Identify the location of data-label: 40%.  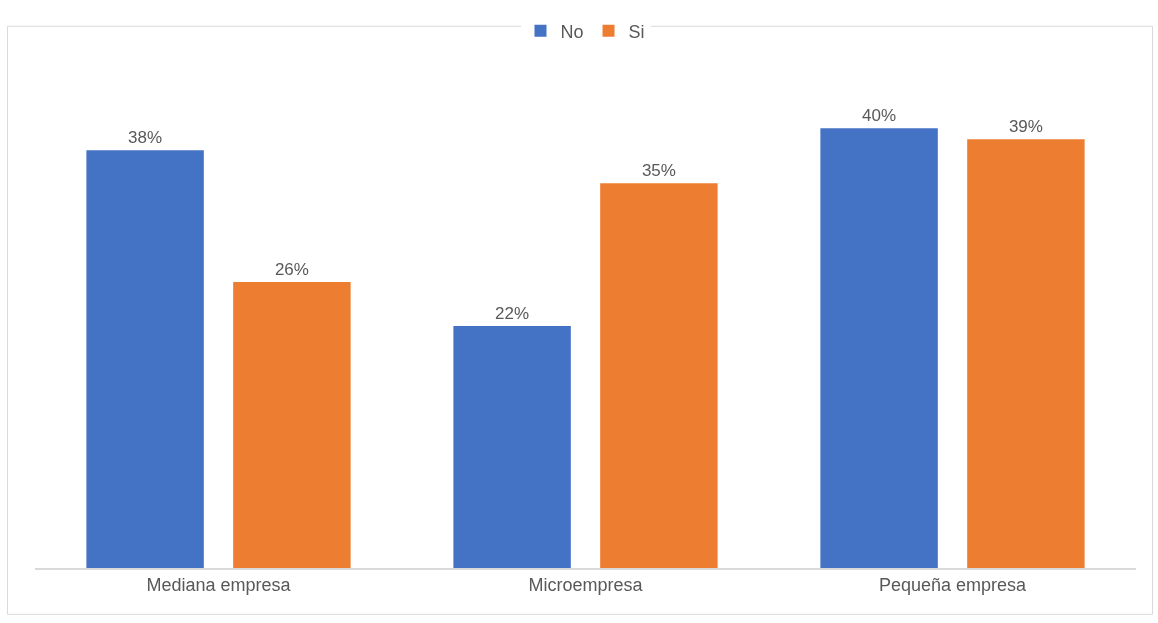
(879, 116).